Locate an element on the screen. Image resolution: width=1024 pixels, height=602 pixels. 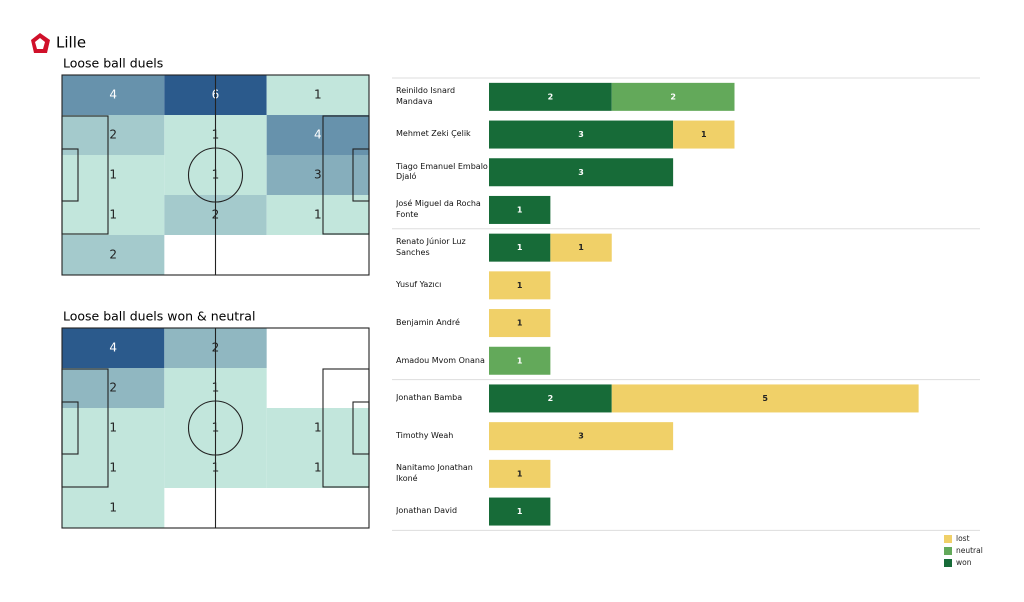
chart-title: Loose ball duels won & neutral is located at coordinates (159, 316).